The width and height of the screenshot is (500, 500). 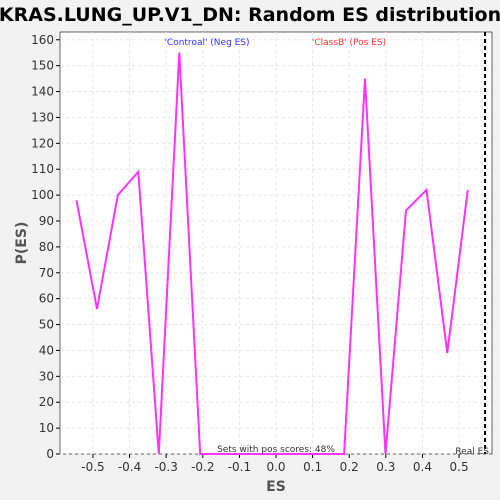 What do you see at coordinates (46, 299) in the screenshot?
I see `y-tick-label: 60` at bounding box center [46, 299].